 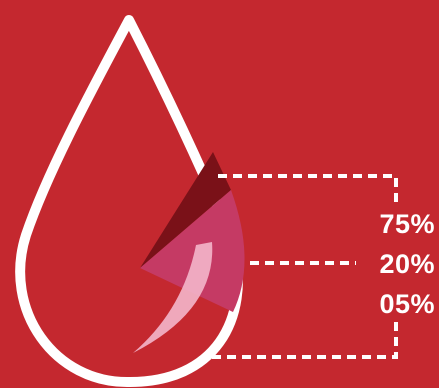 I want to click on percentage-label-bottom: 05%, so click(x=407, y=304).